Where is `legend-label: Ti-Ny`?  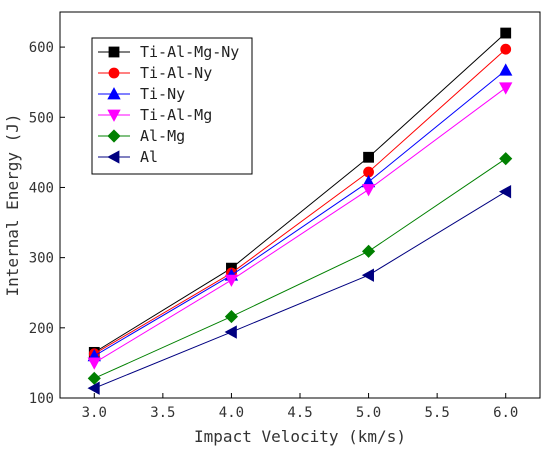 legend-label: Ti-Ny is located at coordinates (162, 94).